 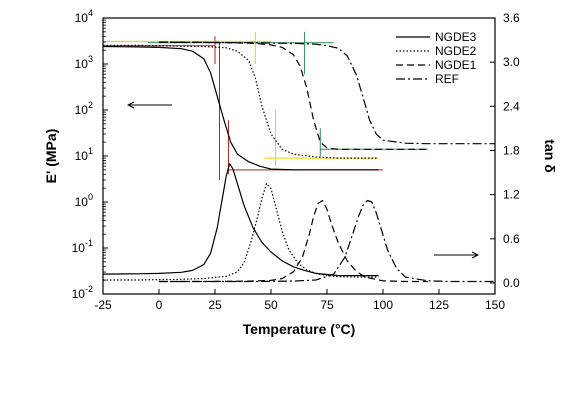 I want to click on series-line-ngde2-right, so click(x=241, y=232).